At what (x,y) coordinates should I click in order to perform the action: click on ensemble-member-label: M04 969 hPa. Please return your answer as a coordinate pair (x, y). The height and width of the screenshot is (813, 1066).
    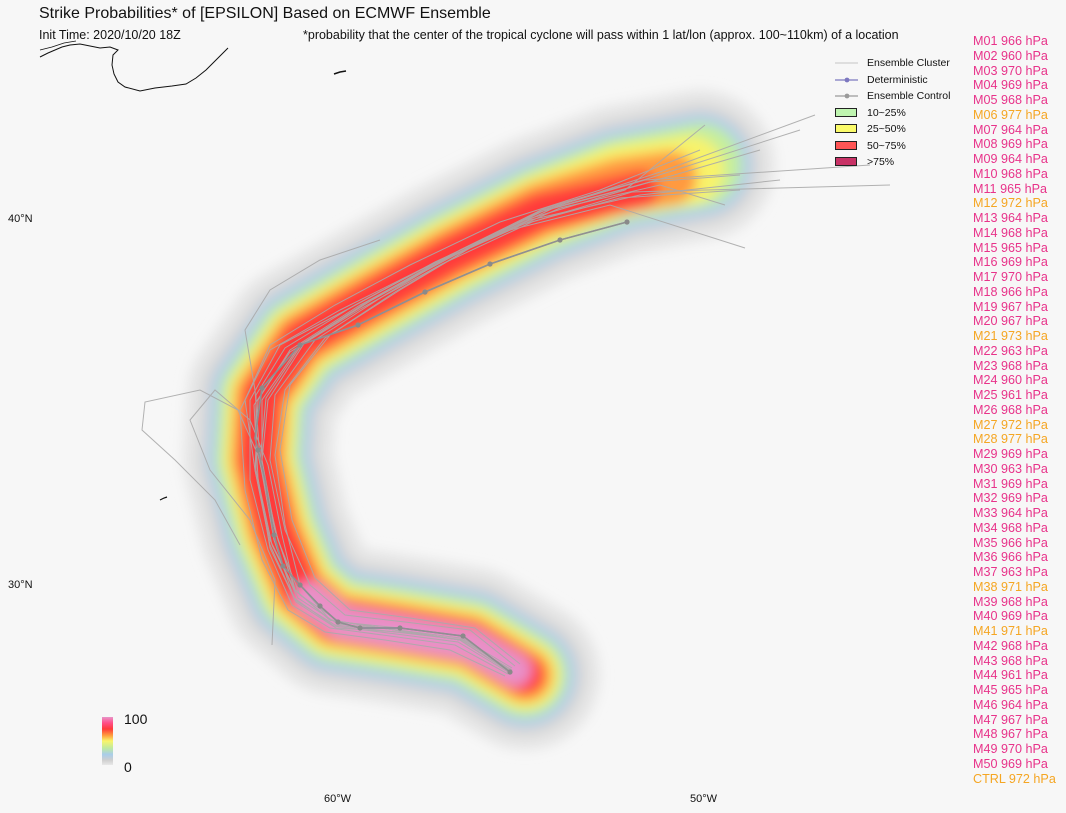
    Looking at the image, I should click on (1010, 85).